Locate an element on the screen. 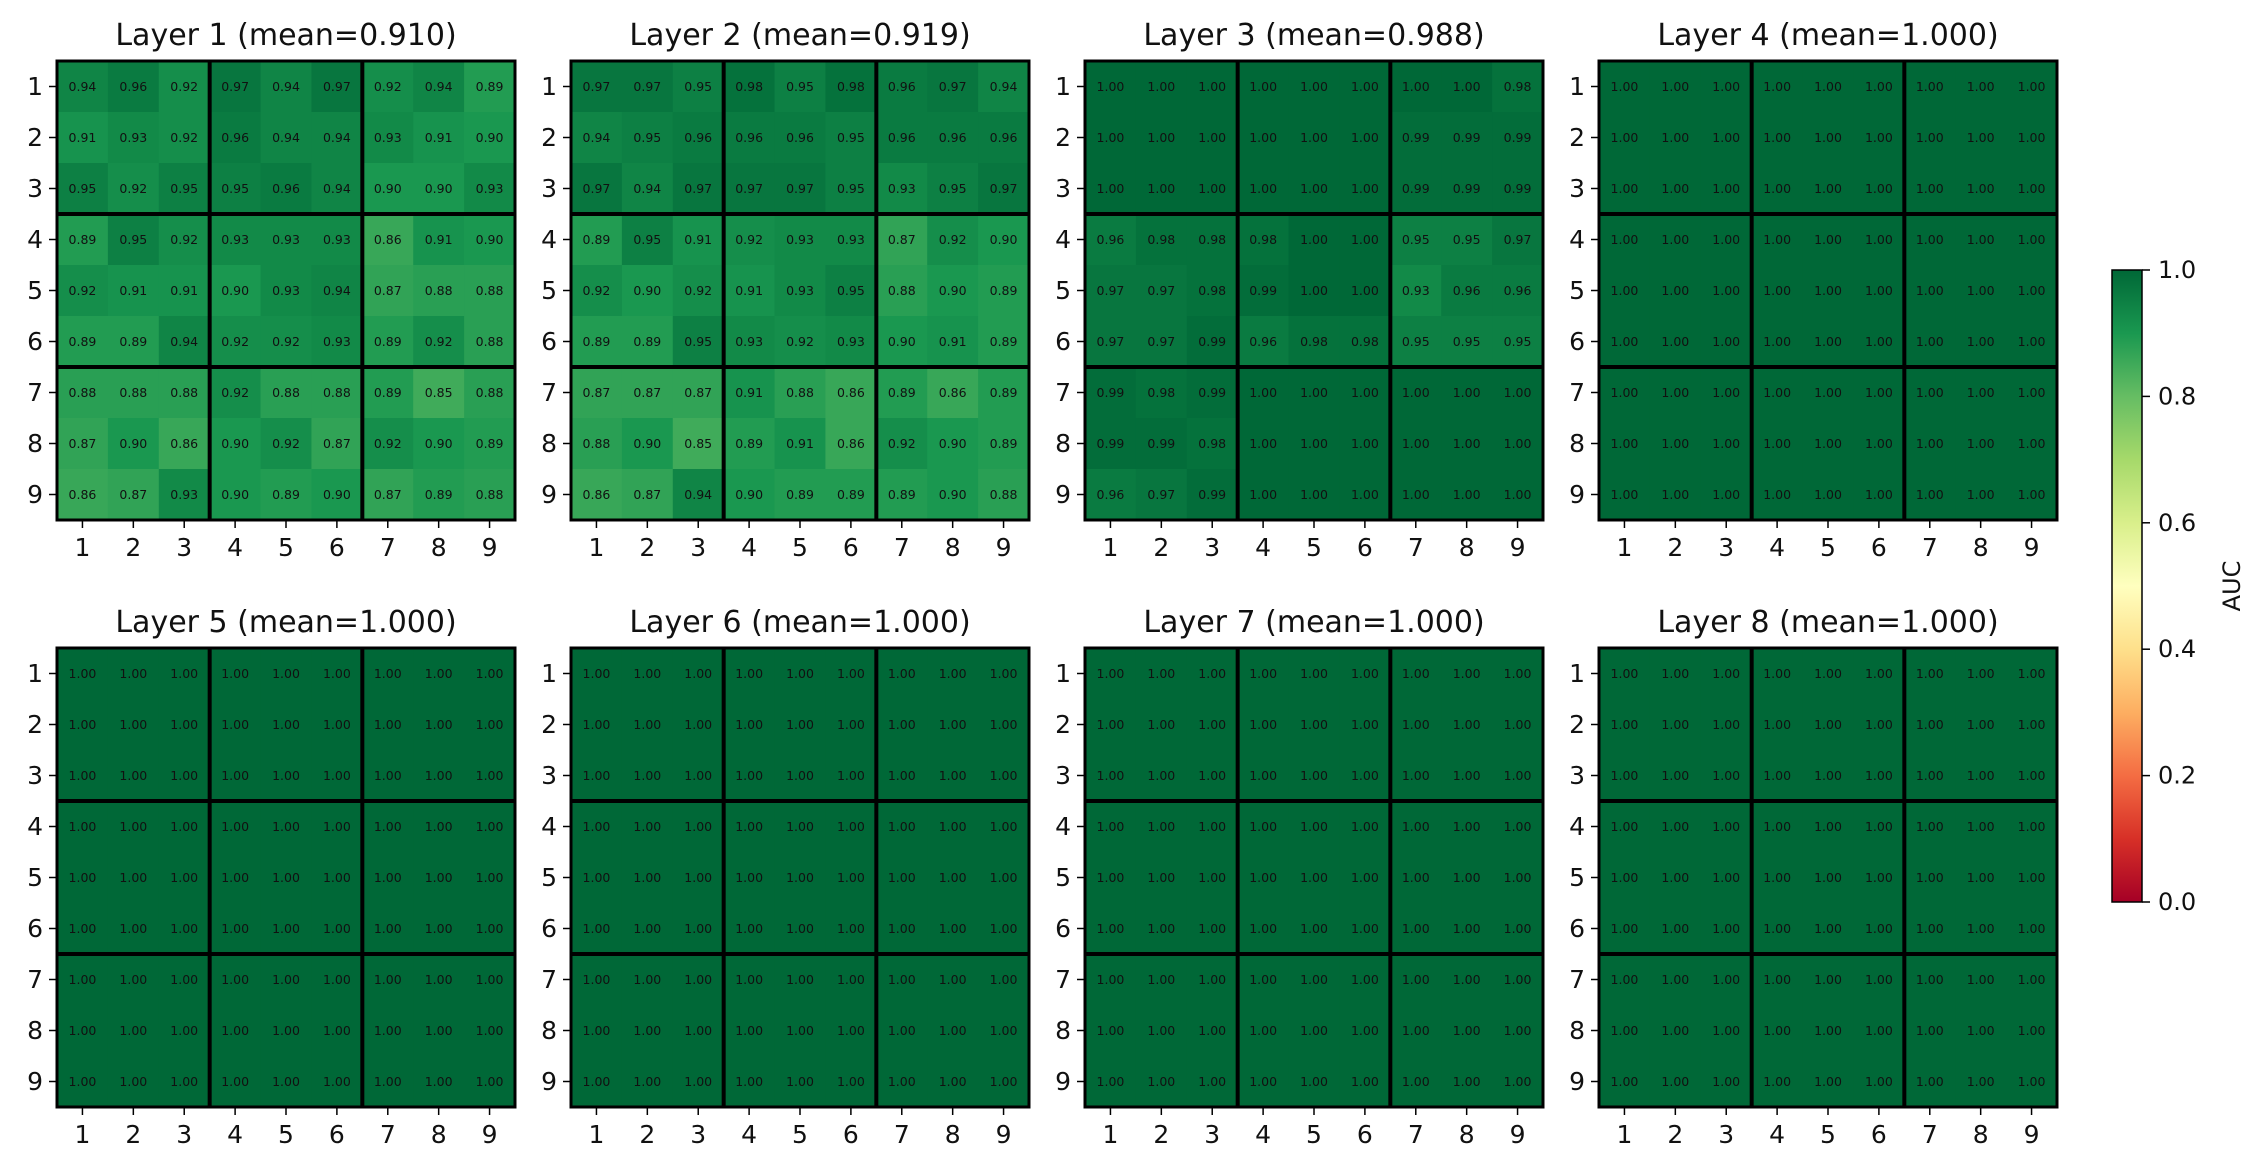 This screenshot has width=2250, height=1175. y-tick-label: 5 is located at coordinates (1063, 290).